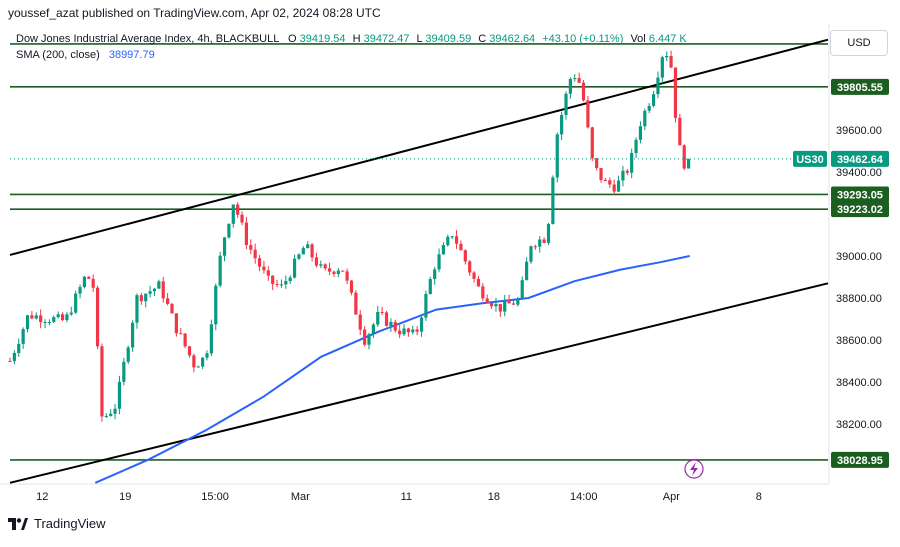  Describe the element at coordinates (357, 39) in the screenshot. I see `high-prefix: H` at that location.